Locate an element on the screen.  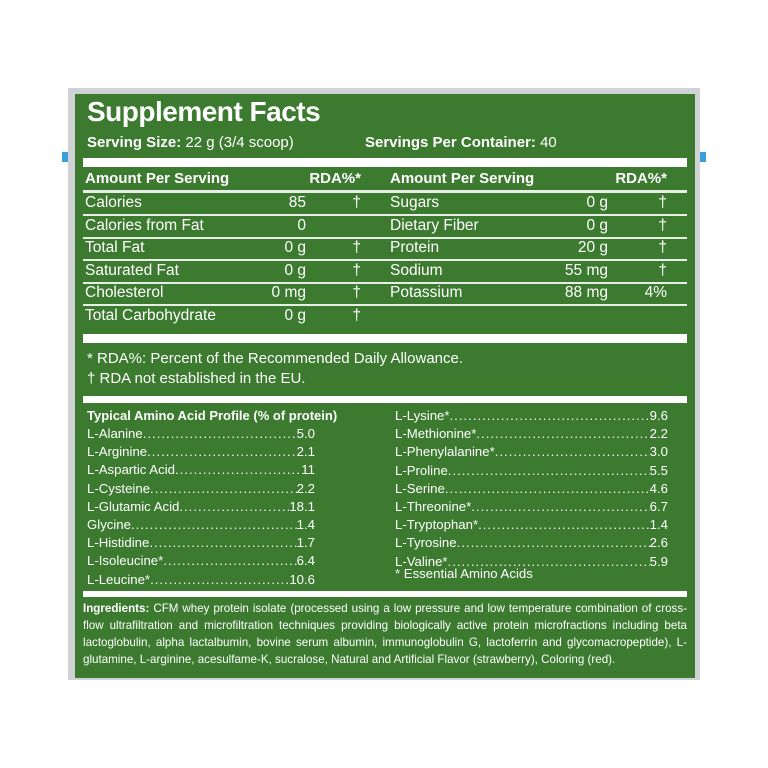
amino-name: L-Tyrosine is located at coordinates (426, 543).